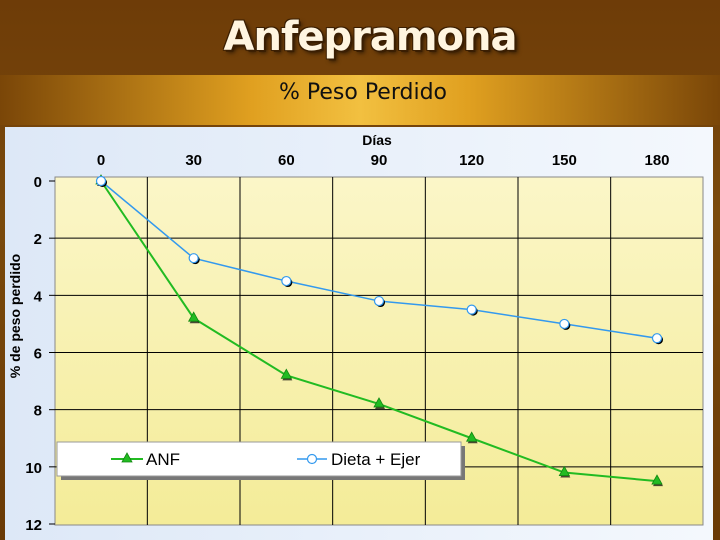  Describe the element at coordinates (38, 411) in the screenshot. I see `y-tick-label: 8` at that location.